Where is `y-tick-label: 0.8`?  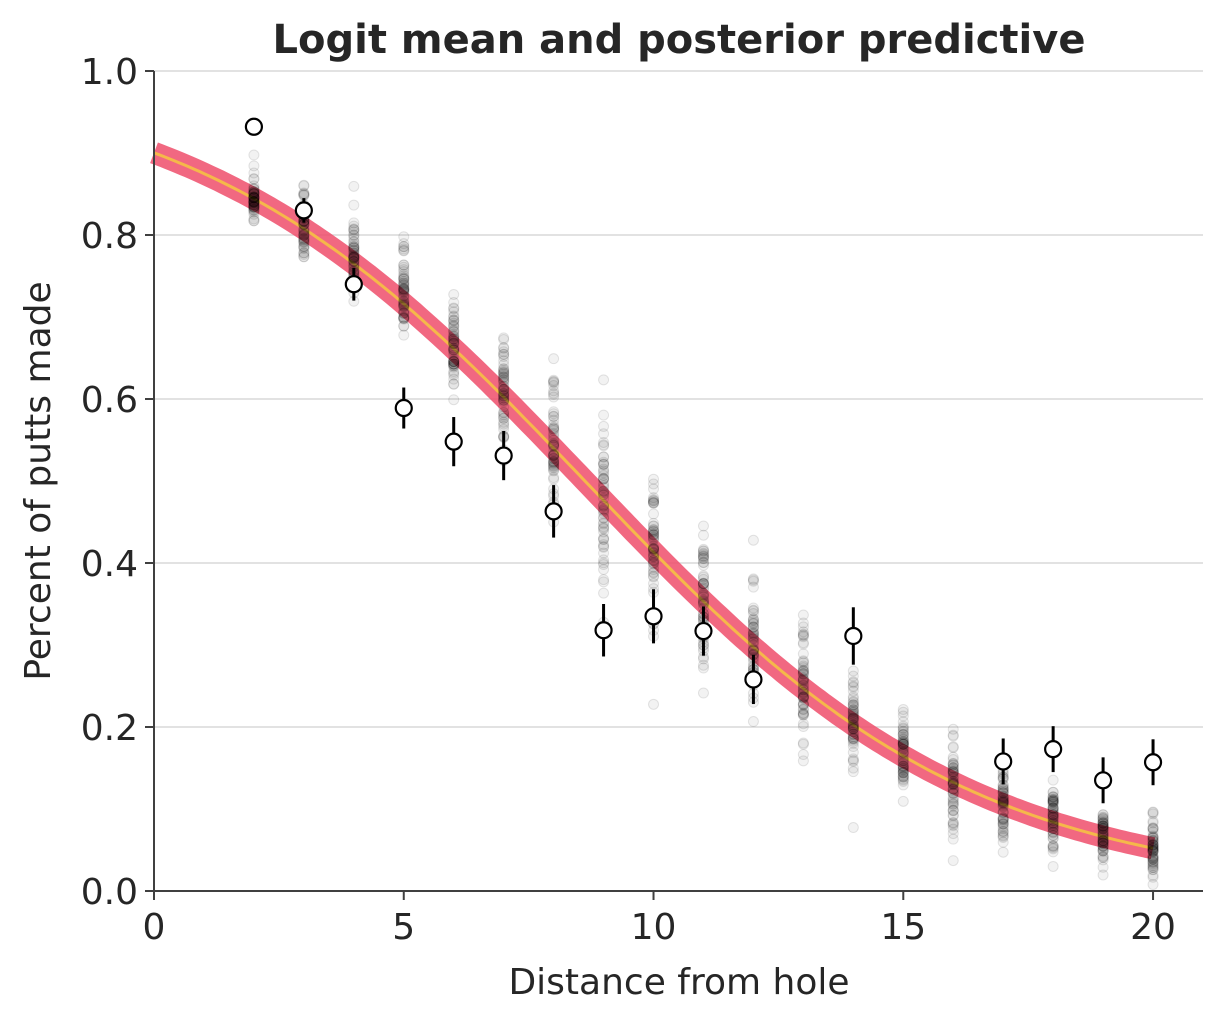 y-tick-label: 0.8 is located at coordinates (109, 236).